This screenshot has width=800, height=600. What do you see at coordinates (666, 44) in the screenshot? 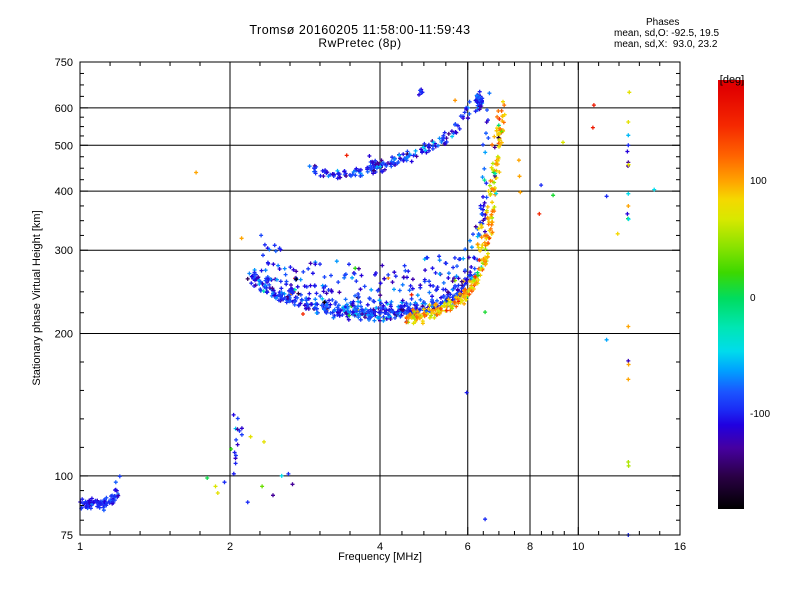
I see `phase-stats-x-line: mean, sd,X: 93.0, 23.2` at bounding box center [666, 44].